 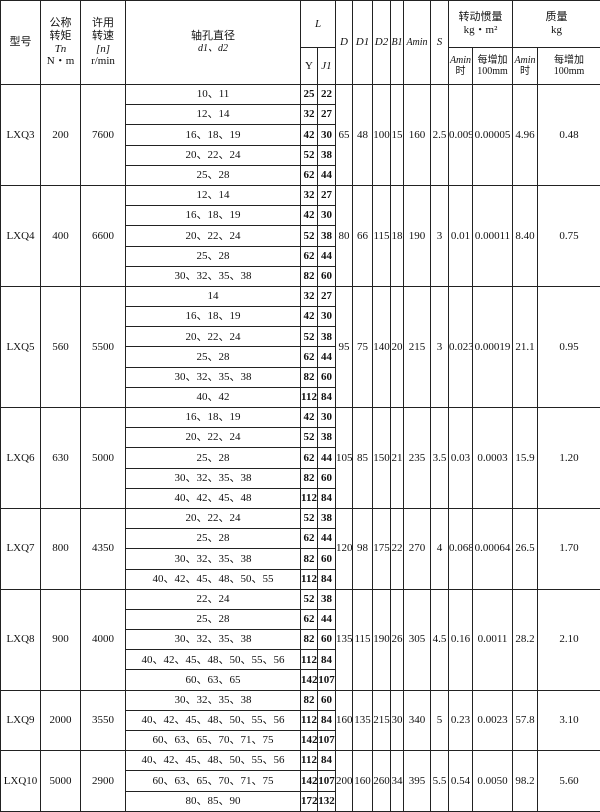 What do you see at coordinates (213, 498) in the screenshot?
I see `bore-diameter-cell: 40、42、45、48` at bounding box center [213, 498].